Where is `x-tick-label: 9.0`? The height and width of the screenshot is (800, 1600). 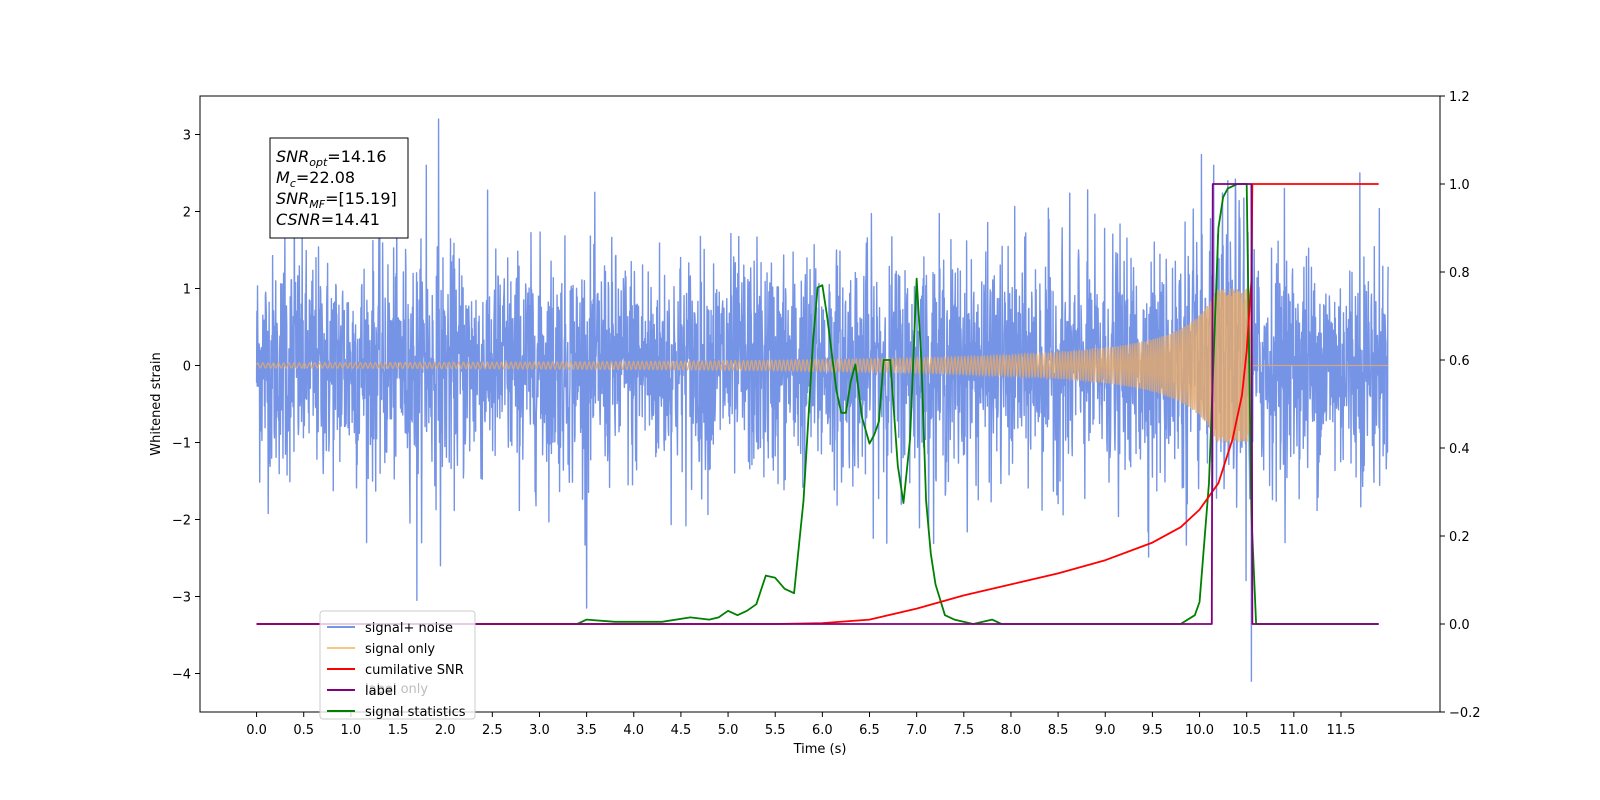 x-tick-label: 9.0 is located at coordinates (1105, 730).